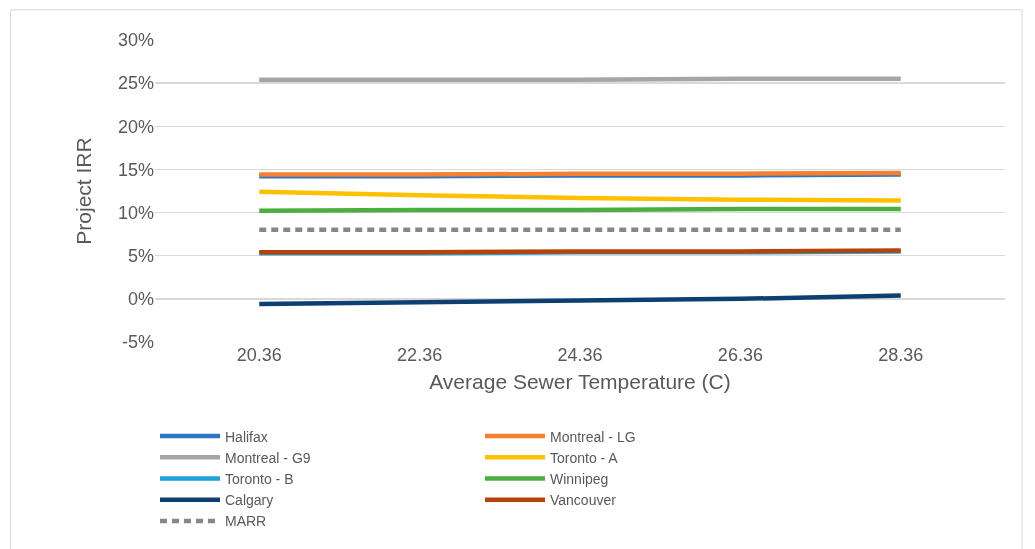  What do you see at coordinates (135, 169) in the screenshot?
I see `y-tick-label: 15%` at bounding box center [135, 169].